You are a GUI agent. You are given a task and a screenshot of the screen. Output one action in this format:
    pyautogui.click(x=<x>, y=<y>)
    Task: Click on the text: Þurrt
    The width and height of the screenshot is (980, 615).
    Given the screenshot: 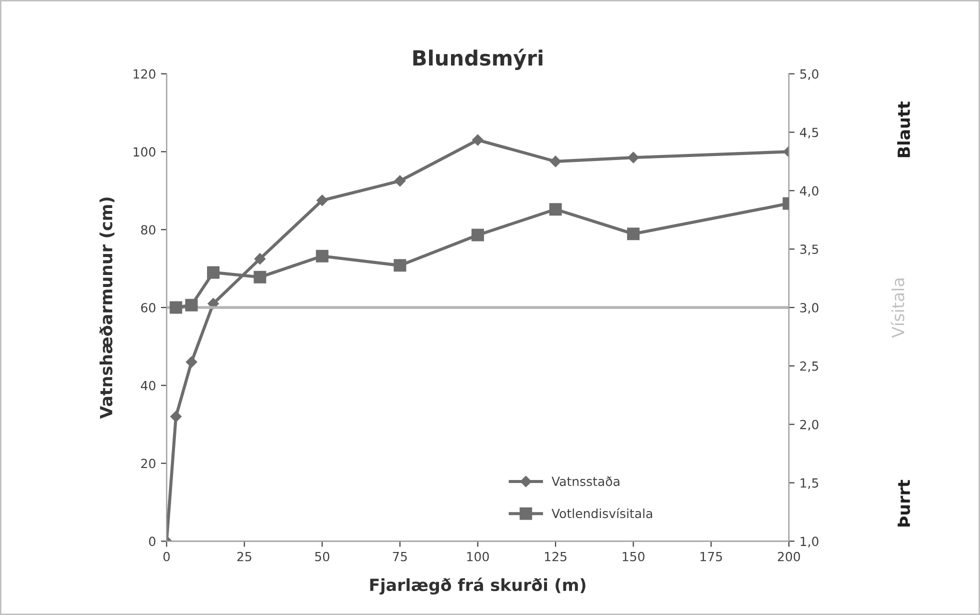 What is the action you would take?
    pyautogui.click(x=904, y=503)
    